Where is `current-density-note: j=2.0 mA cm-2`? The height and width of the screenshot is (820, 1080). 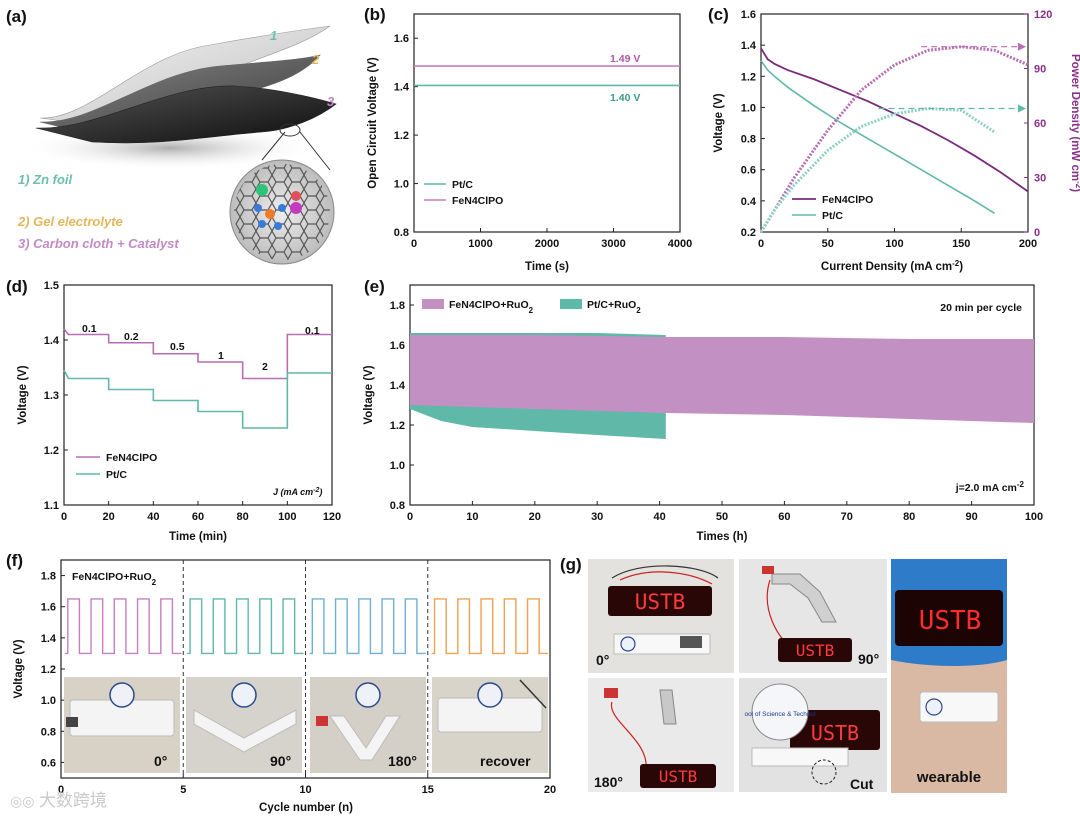
current-density-note: j=2.0 mA cm-2 is located at coordinates (990, 487).